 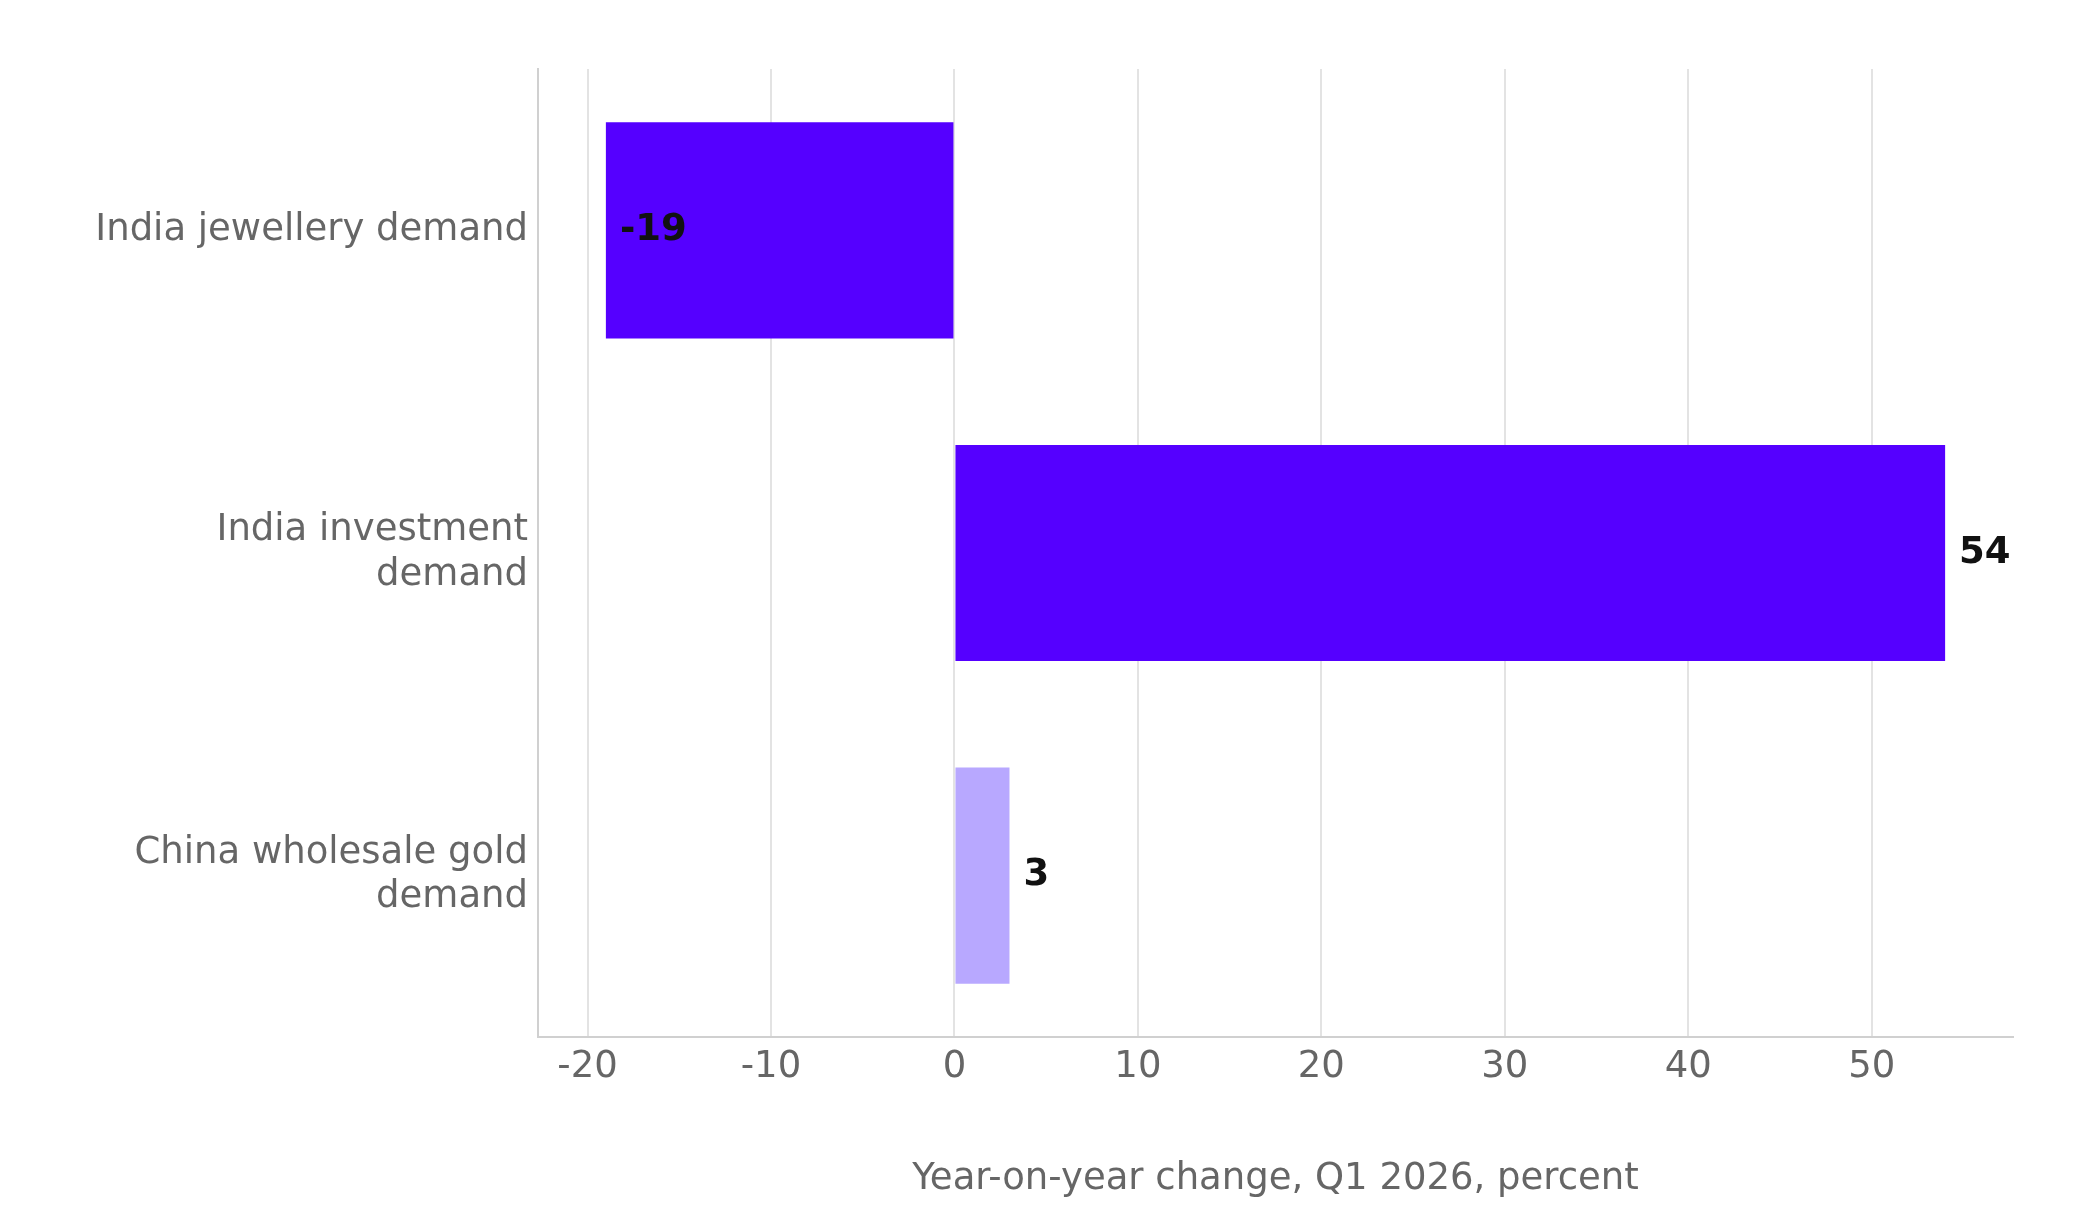 What do you see at coordinates (331, 873) in the screenshot?
I see `y-tick-label: China wholesale gold demand` at bounding box center [331, 873].